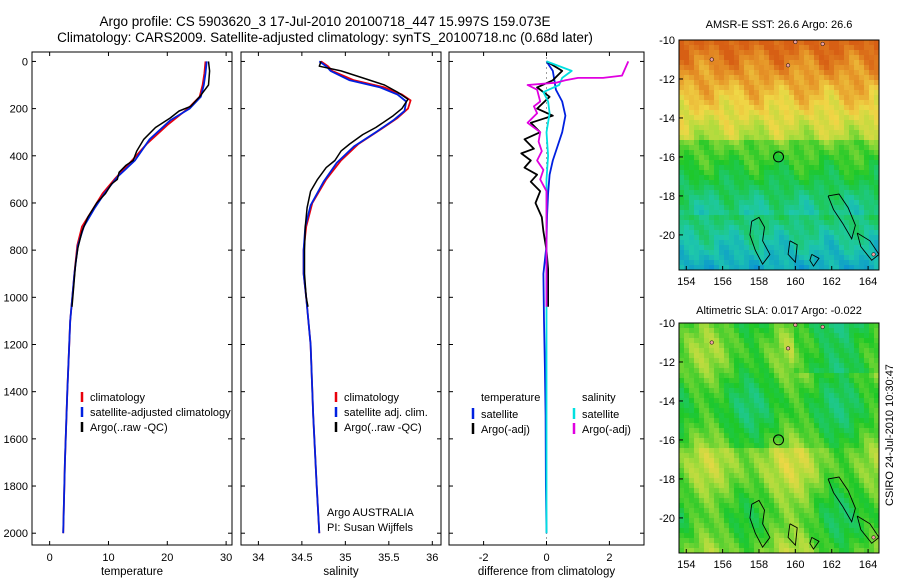  What do you see at coordinates (167, 558) in the screenshot?
I see `x-tick-label: 20` at bounding box center [167, 558].